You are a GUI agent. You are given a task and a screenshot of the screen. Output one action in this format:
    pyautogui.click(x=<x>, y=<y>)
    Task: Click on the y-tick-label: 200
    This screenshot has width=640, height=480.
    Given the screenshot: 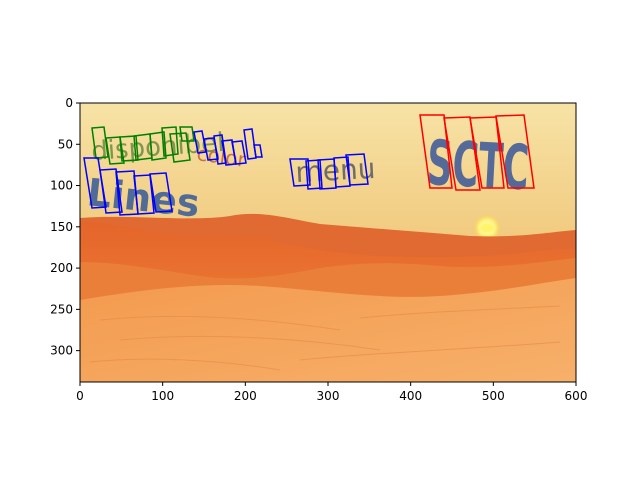 What is the action you would take?
    pyautogui.click(x=61, y=268)
    